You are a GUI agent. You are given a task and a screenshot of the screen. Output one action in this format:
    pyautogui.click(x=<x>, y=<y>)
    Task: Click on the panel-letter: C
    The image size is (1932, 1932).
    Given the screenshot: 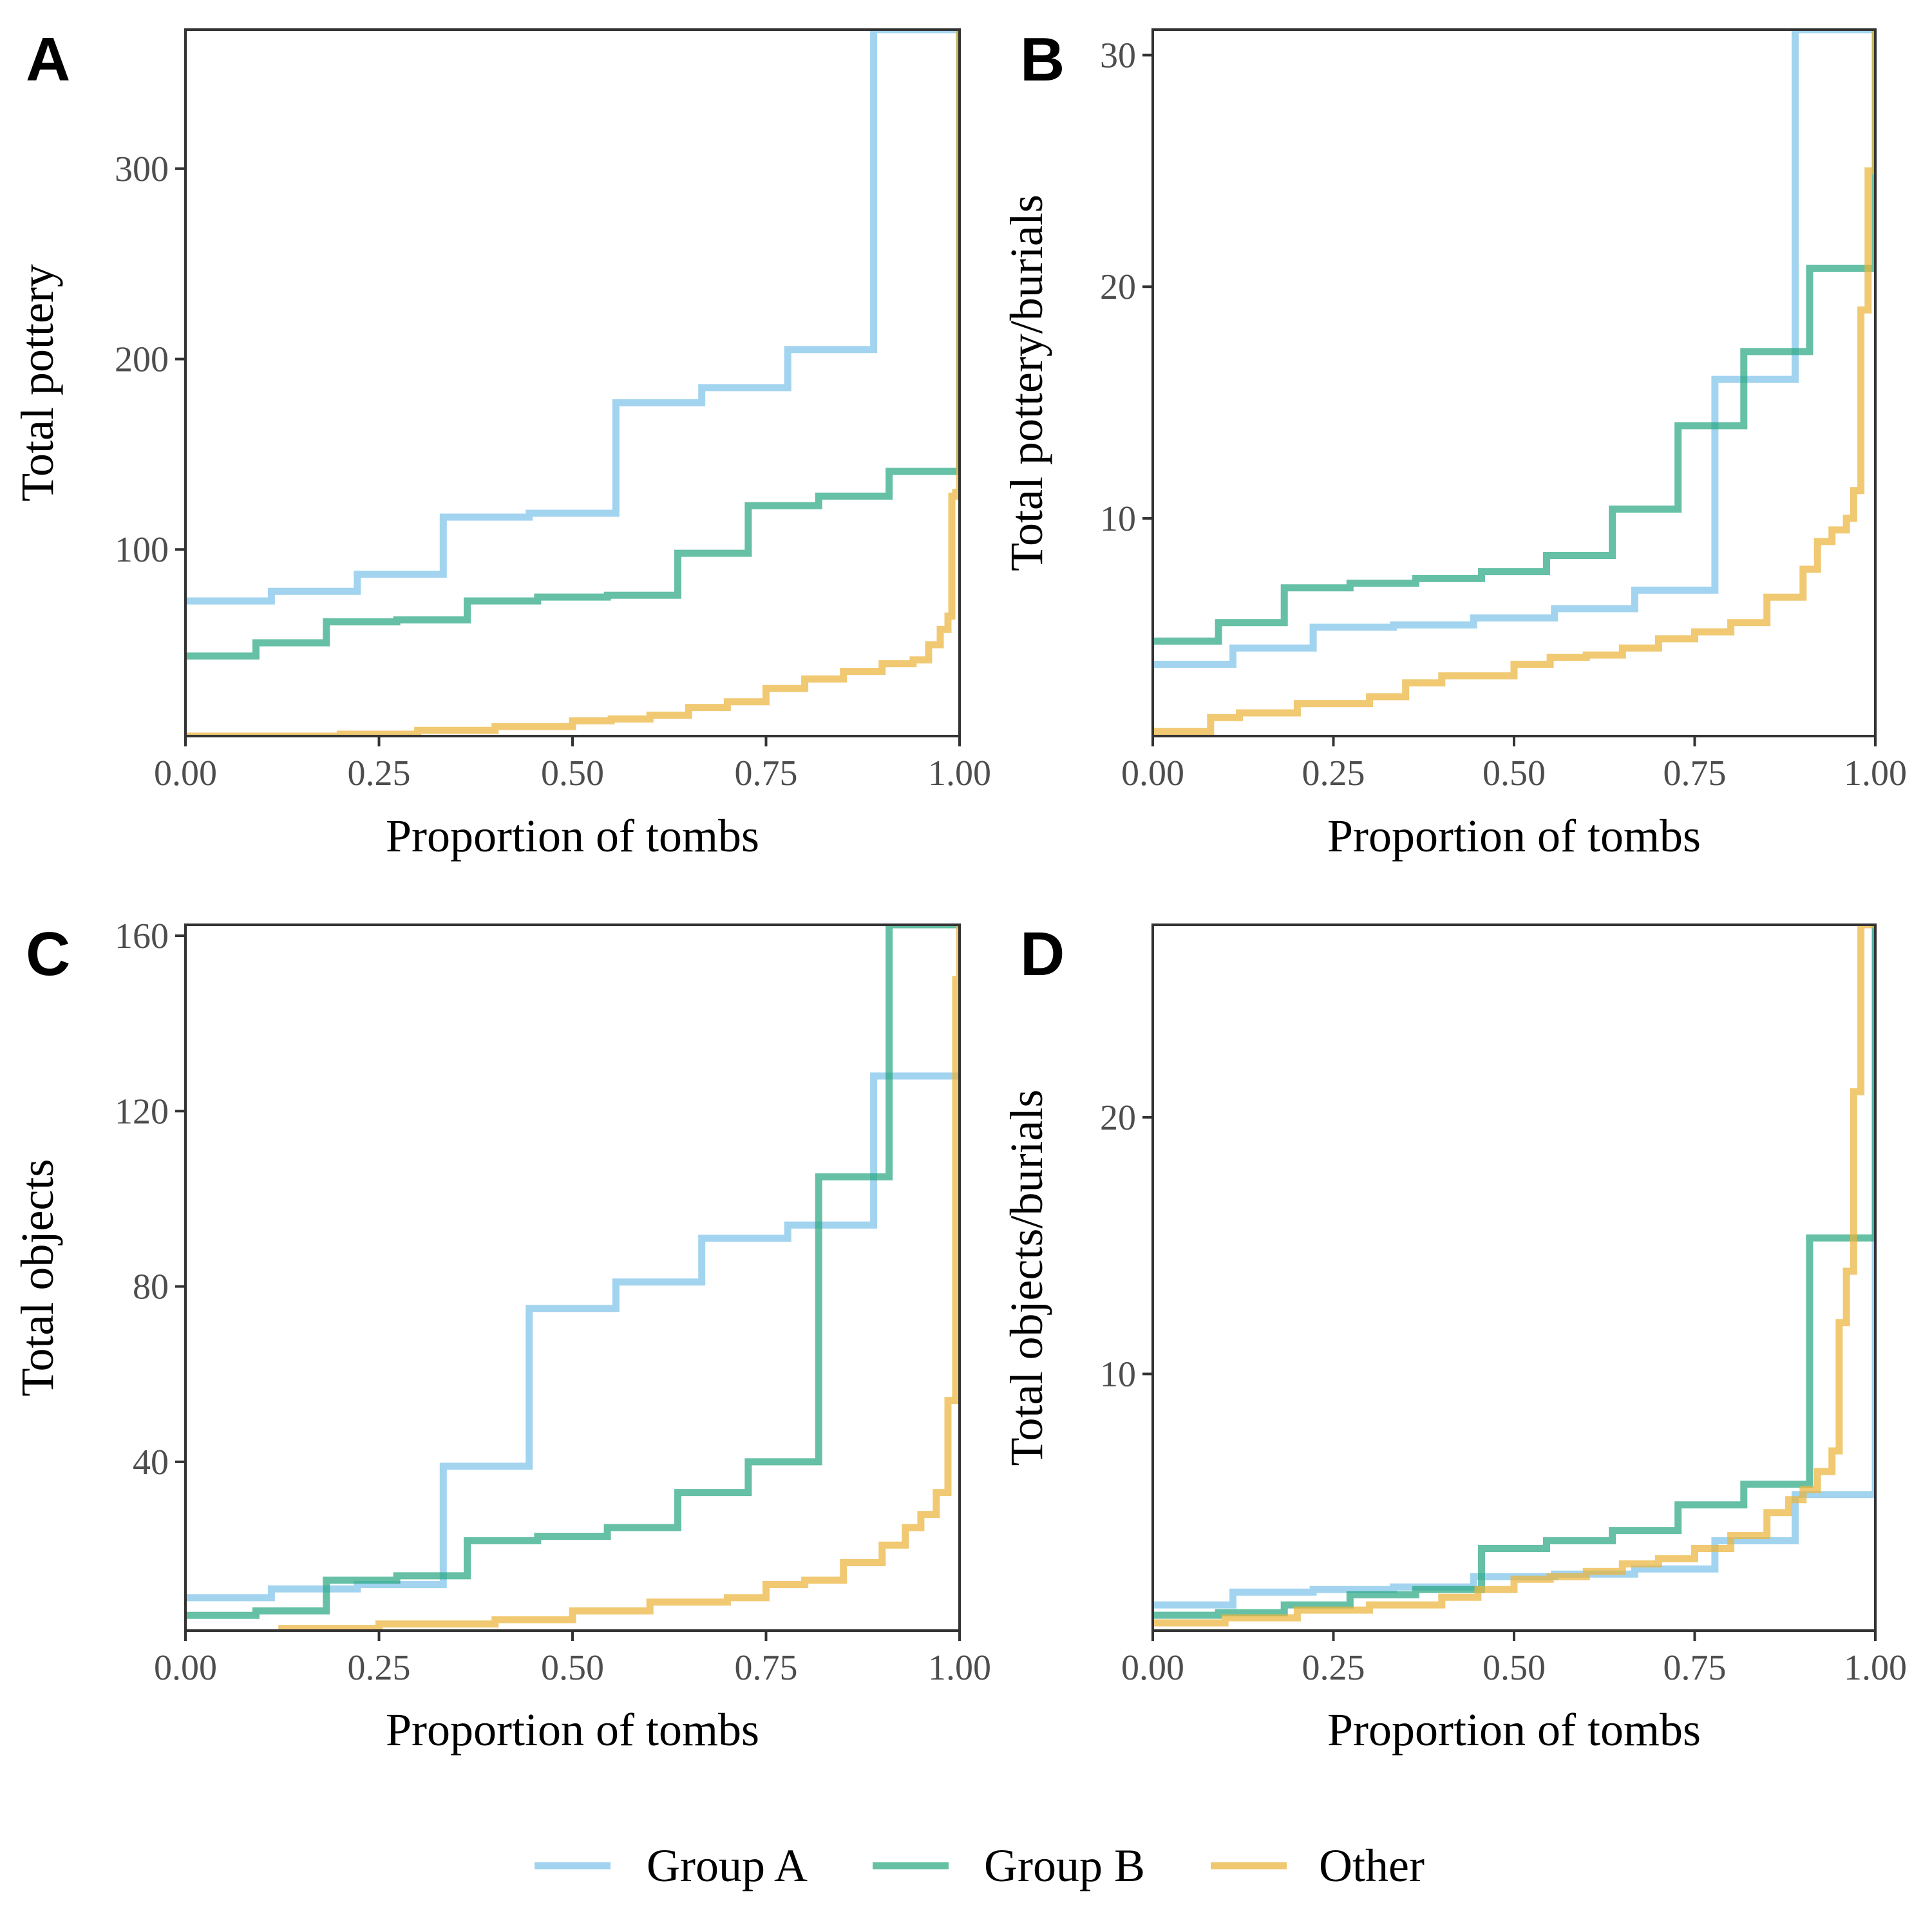 What is the action you would take?
    pyautogui.click(x=48, y=954)
    